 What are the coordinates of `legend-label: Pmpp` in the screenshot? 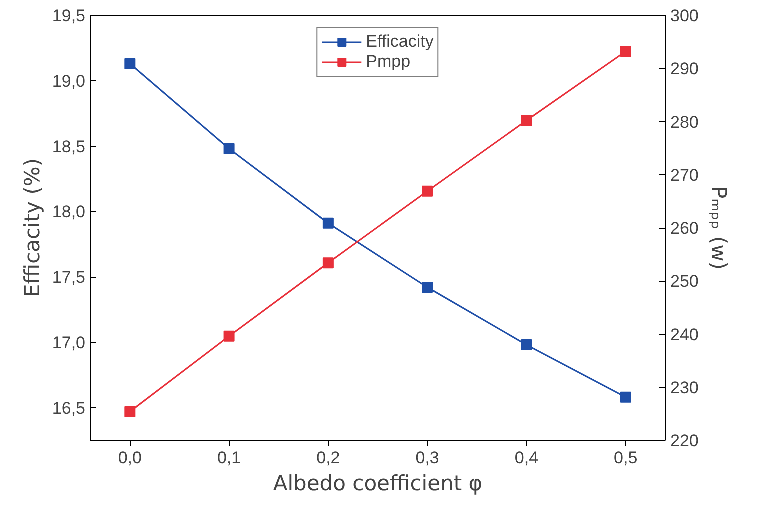 It's located at (388, 62).